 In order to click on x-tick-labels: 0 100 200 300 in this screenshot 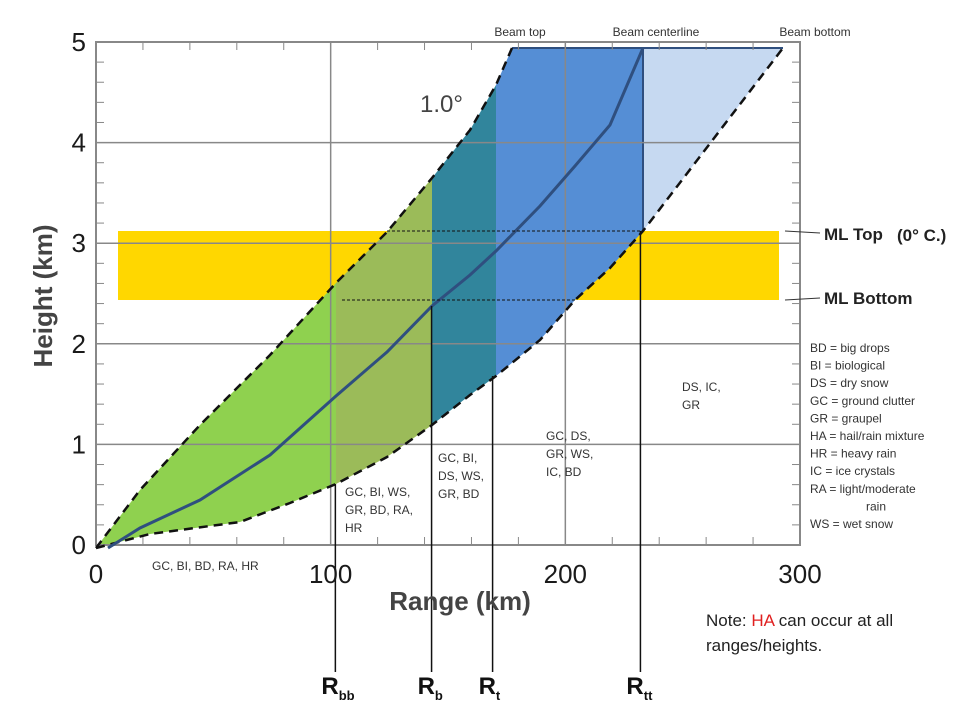, I will do `click(455, 574)`.